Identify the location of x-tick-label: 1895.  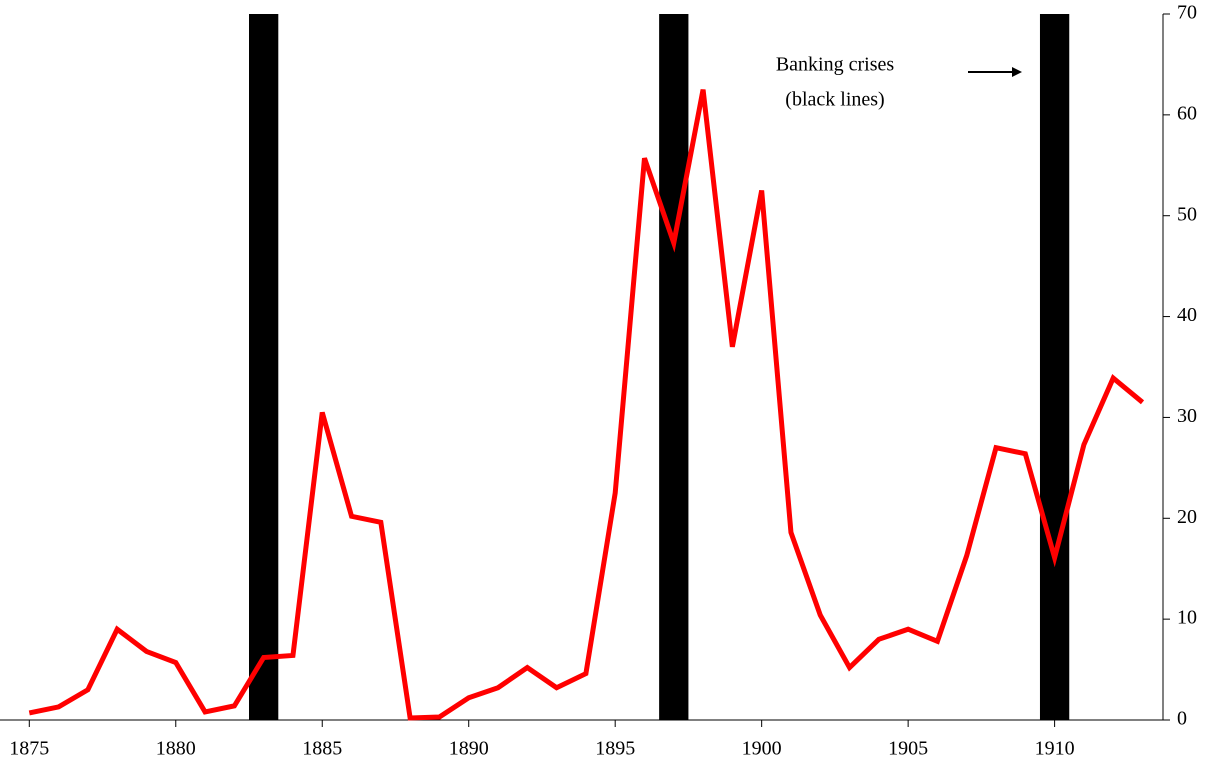
(615, 749).